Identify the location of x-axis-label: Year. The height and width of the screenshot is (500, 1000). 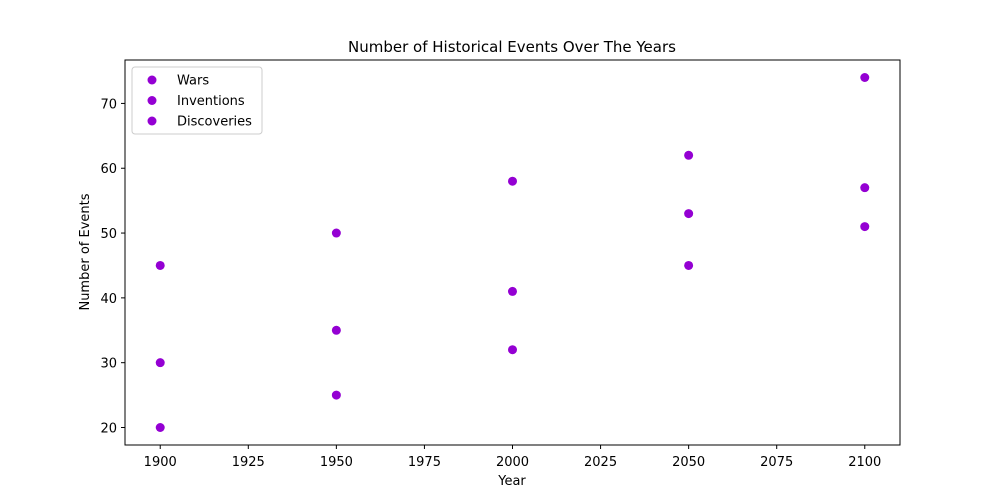
(511, 481).